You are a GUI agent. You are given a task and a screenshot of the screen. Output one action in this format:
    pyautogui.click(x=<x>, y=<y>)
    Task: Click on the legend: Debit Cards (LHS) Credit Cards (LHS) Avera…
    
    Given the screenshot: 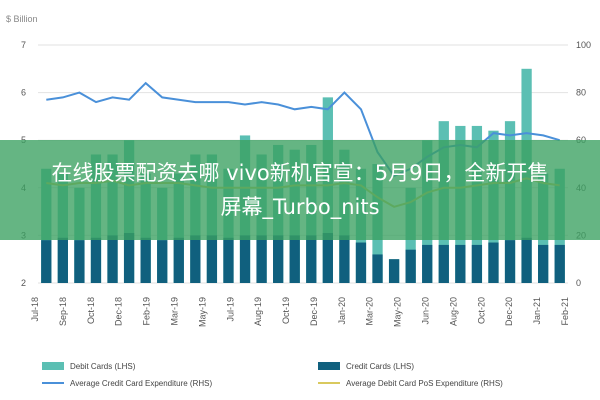 What is the action you would take?
    pyautogui.click(x=272, y=375)
    